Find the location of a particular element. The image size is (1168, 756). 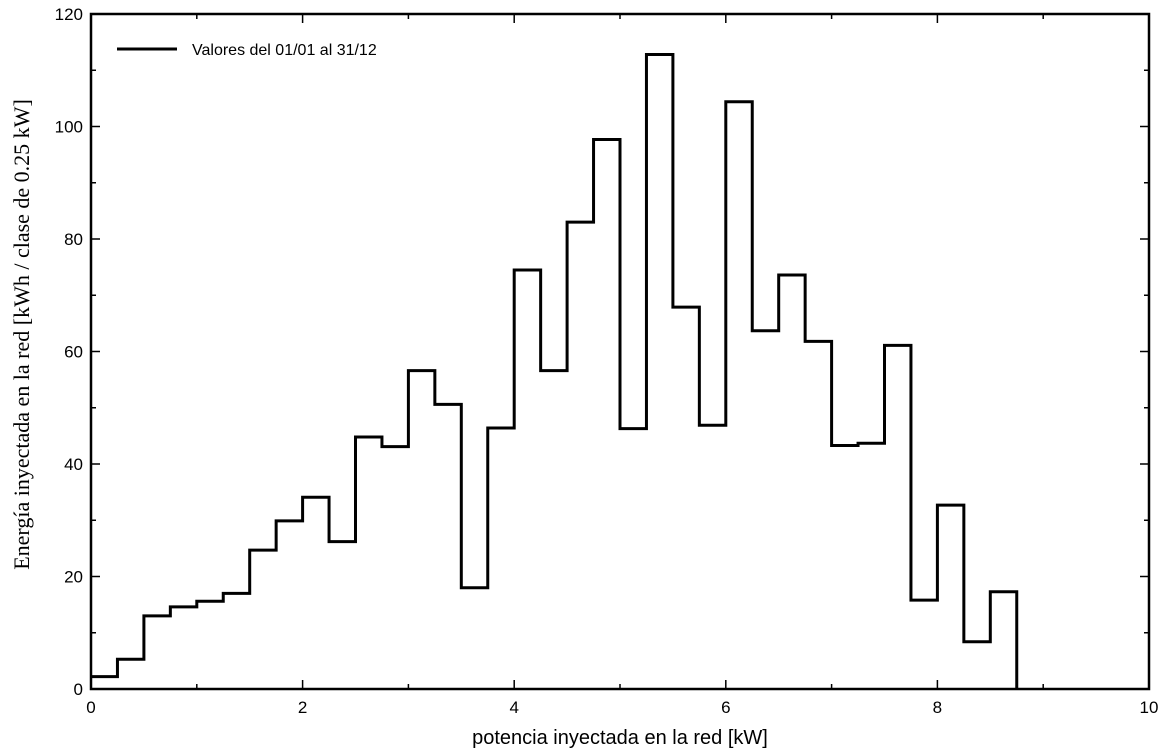

y-tick-label: 120 is located at coordinates (69, 14).